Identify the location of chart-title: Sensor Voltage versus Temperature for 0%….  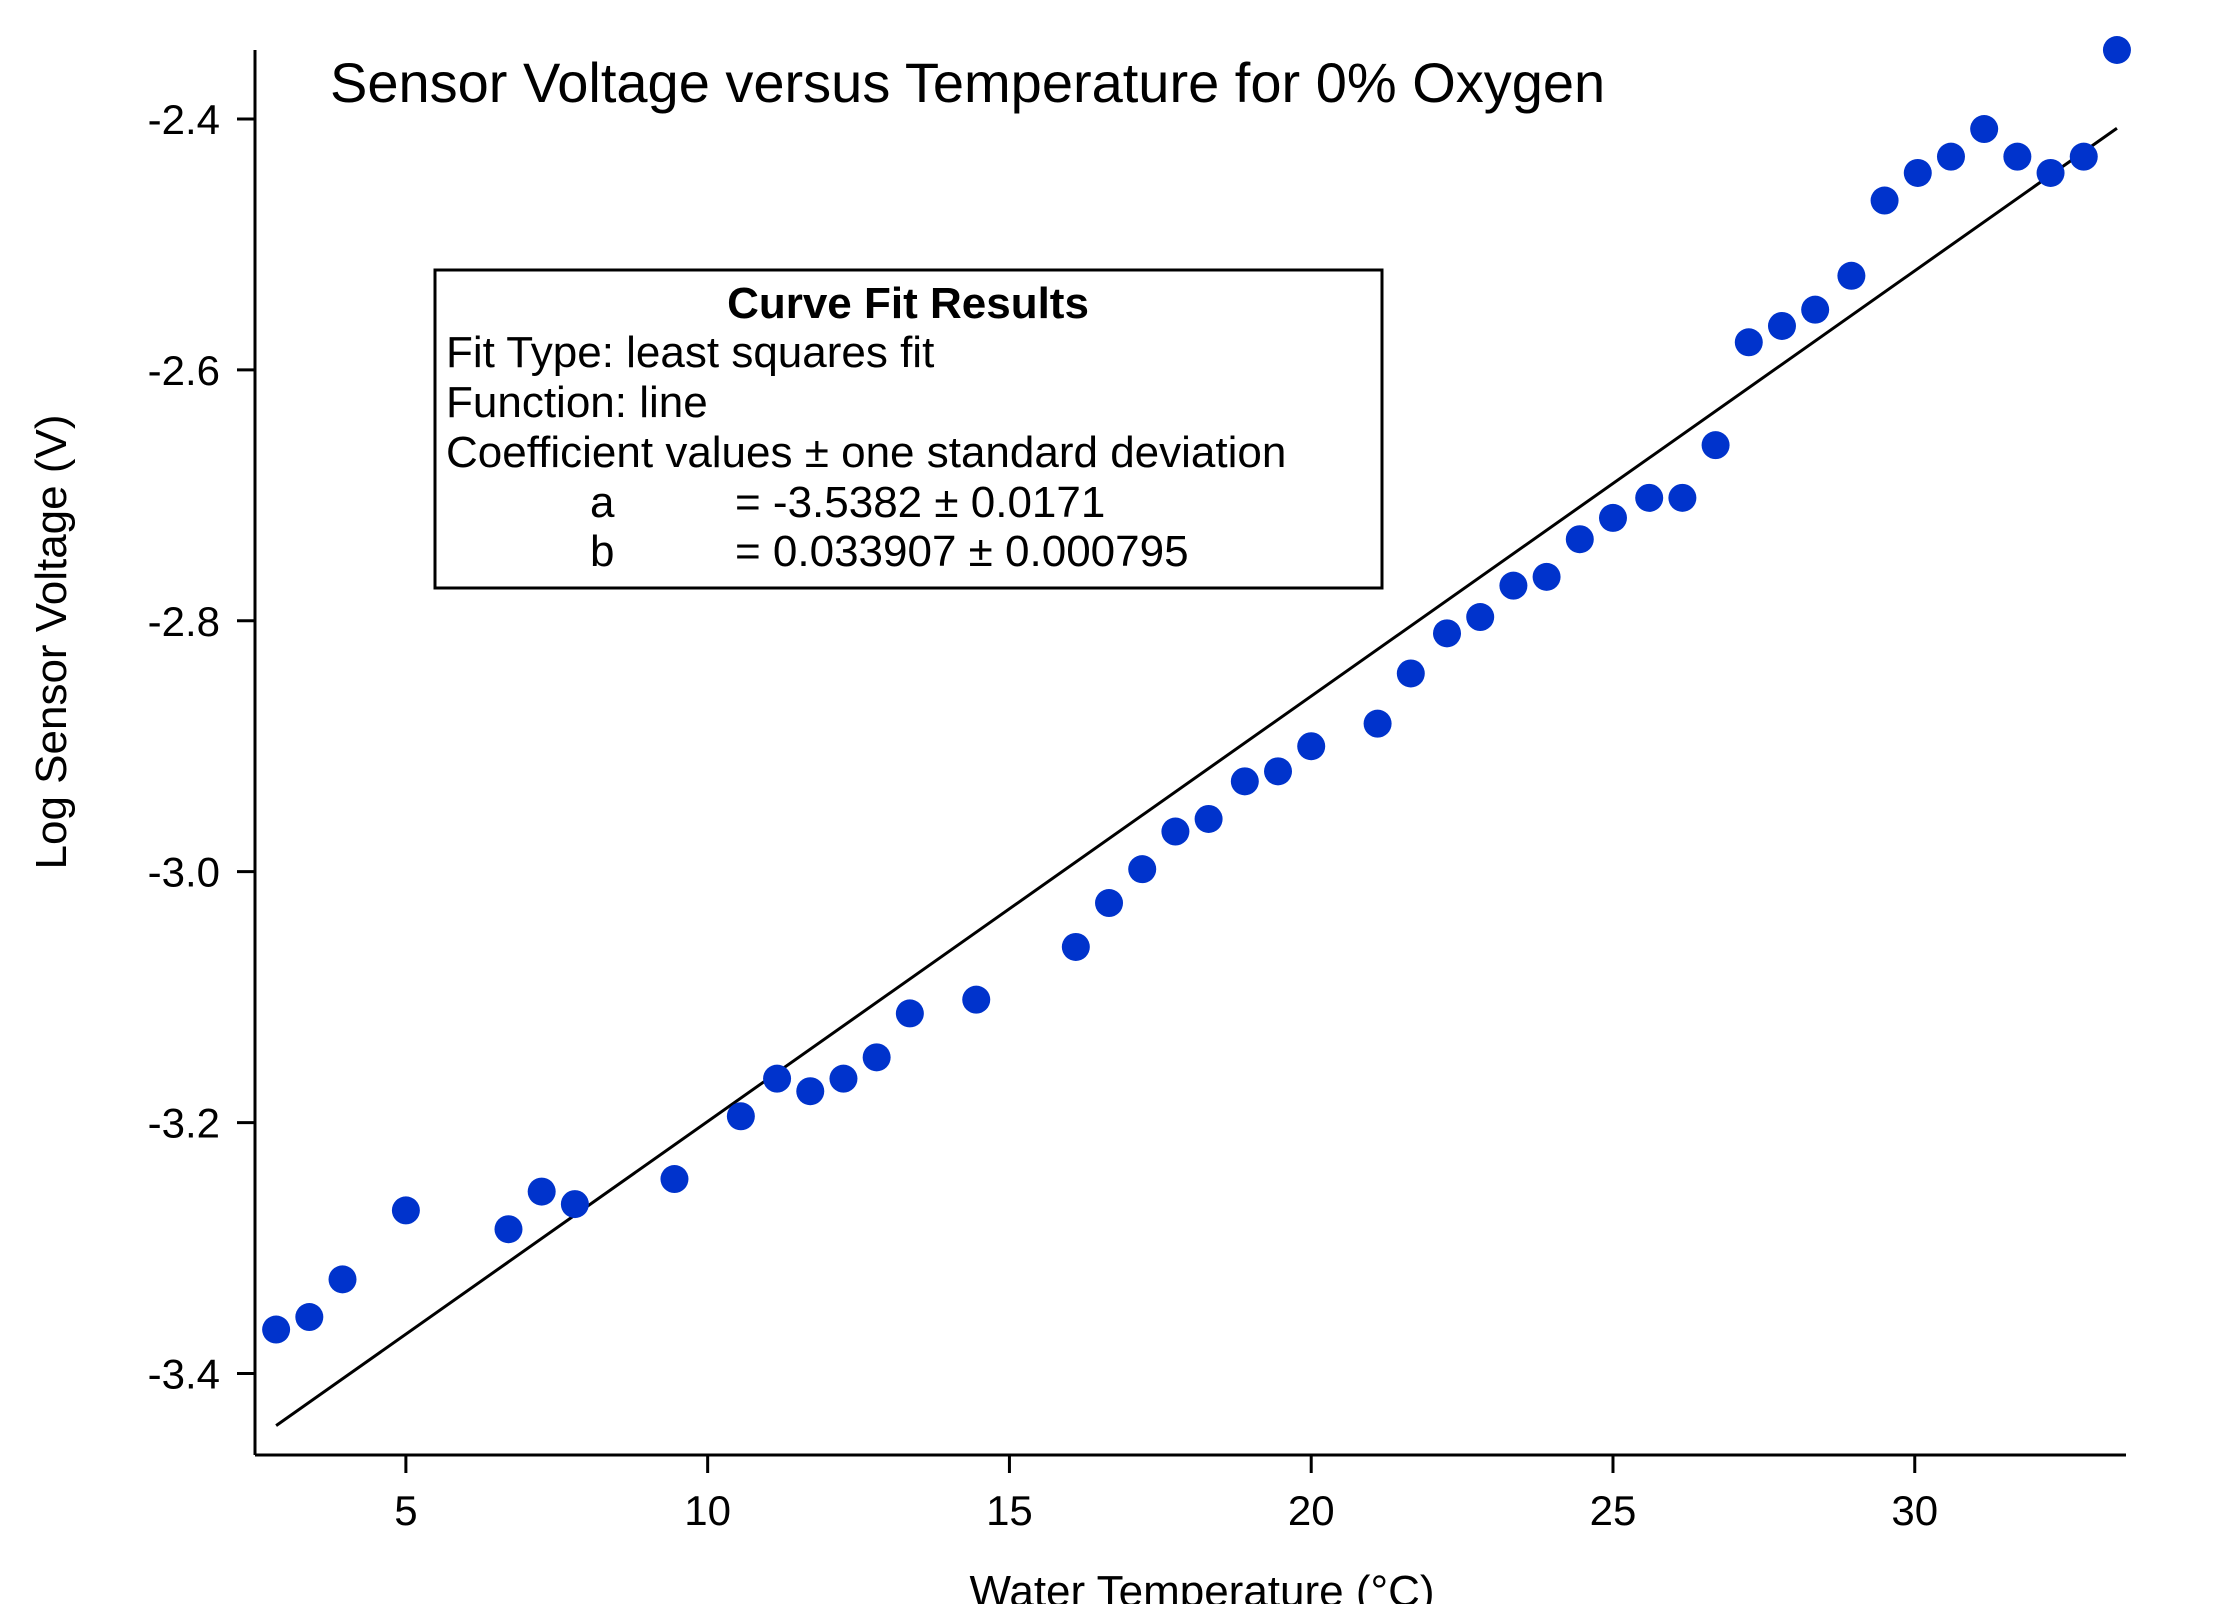
(967, 82).